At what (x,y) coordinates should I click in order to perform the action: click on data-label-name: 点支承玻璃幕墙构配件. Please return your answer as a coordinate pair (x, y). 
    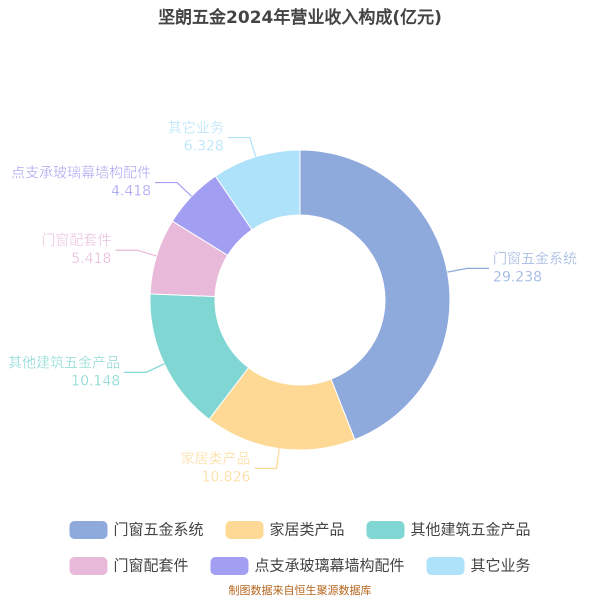
    Looking at the image, I should click on (81, 173).